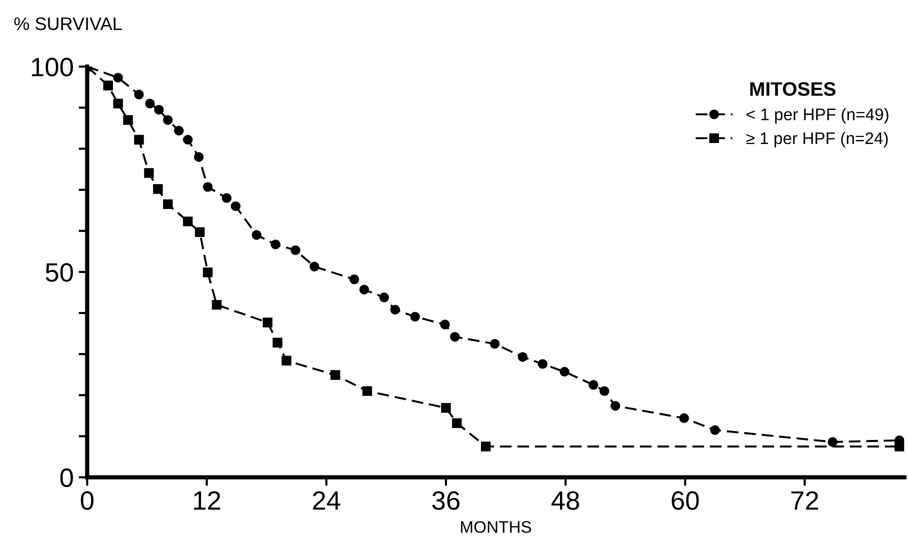 Image resolution: width=908 pixels, height=555 pixels. What do you see at coordinates (326, 500) in the screenshot?
I see `x-tick-label: 24` at bounding box center [326, 500].